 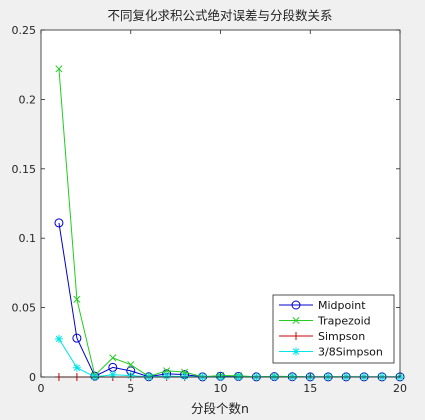 What do you see at coordinates (220, 408) in the screenshot?
I see `x-axis-label: 分段个数n` at bounding box center [220, 408].